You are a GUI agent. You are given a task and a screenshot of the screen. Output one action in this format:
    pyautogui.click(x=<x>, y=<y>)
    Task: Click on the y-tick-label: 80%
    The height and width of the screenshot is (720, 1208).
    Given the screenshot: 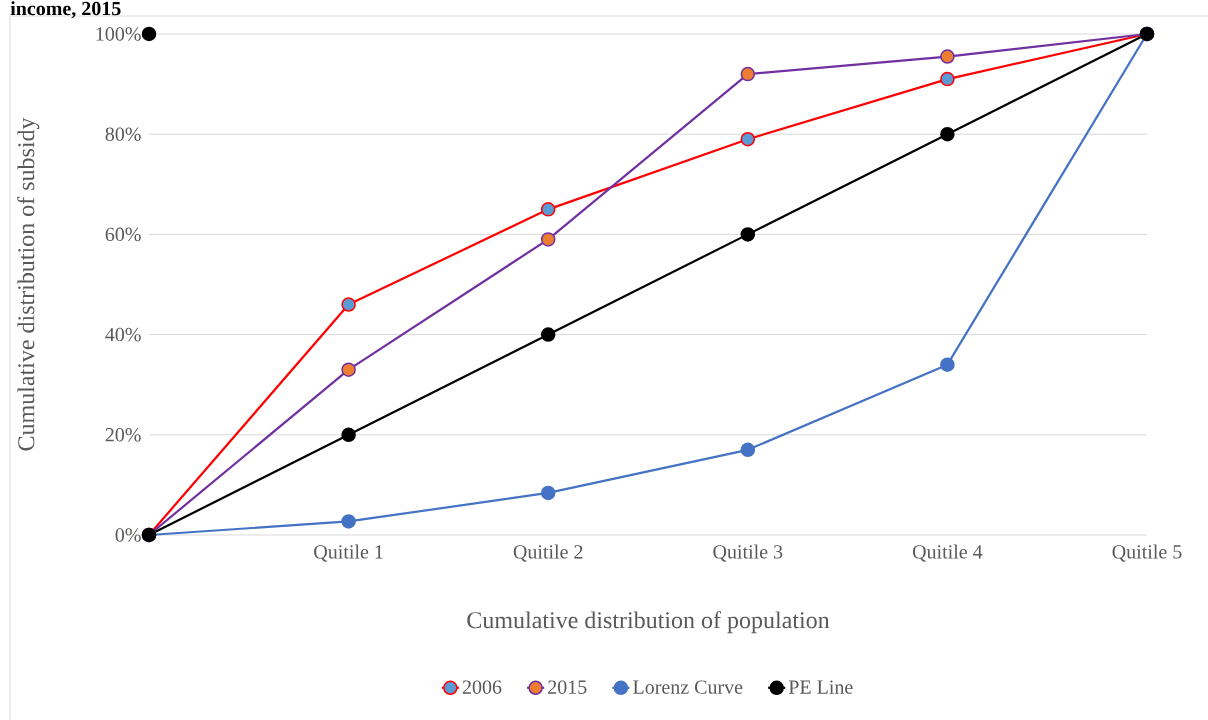 What is the action you would take?
    pyautogui.click(x=123, y=134)
    